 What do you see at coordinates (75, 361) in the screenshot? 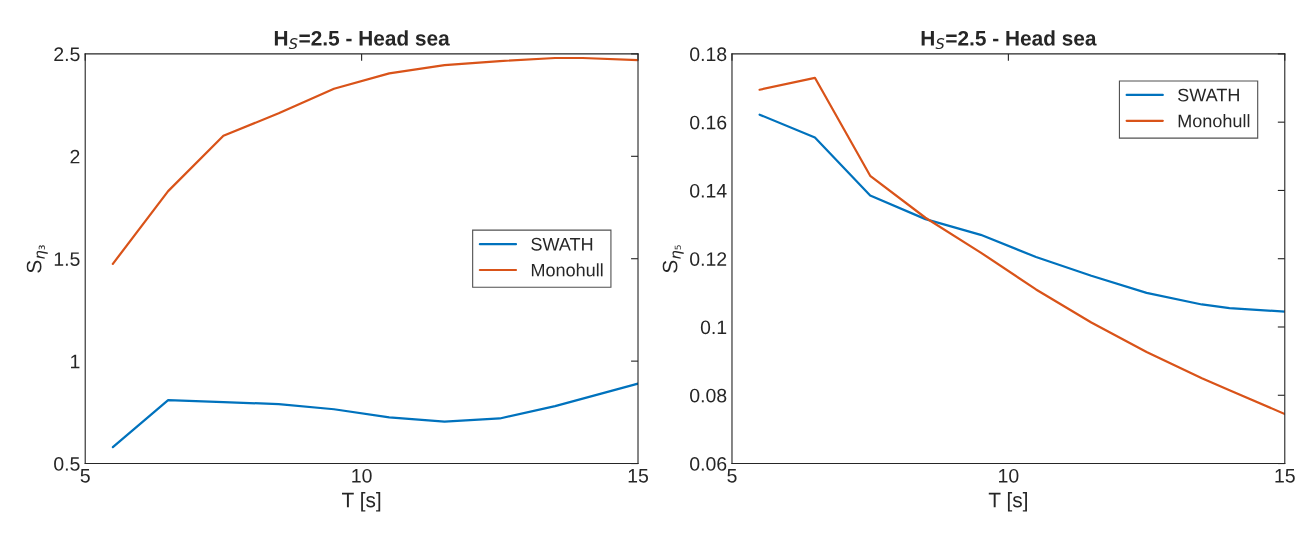
I see `y-tick-label: 1` at bounding box center [75, 361].